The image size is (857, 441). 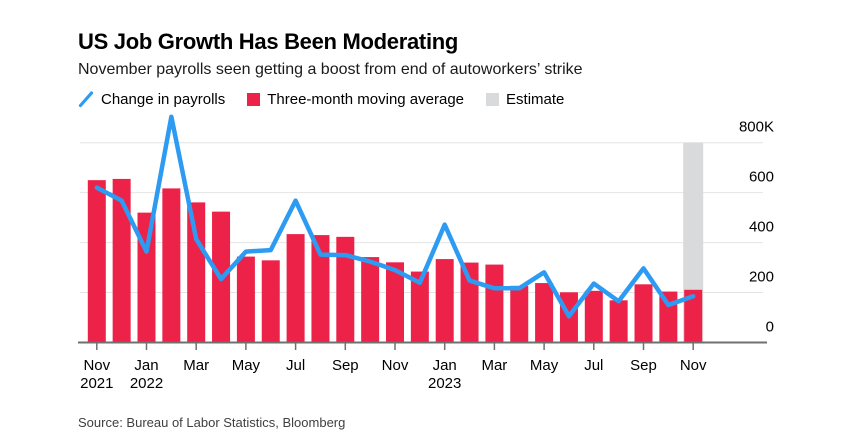 What do you see at coordinates (295, 365) in the screenshot?
I see `x-tick-label-jul-2022: Jul` at bounding box center [295, 365].